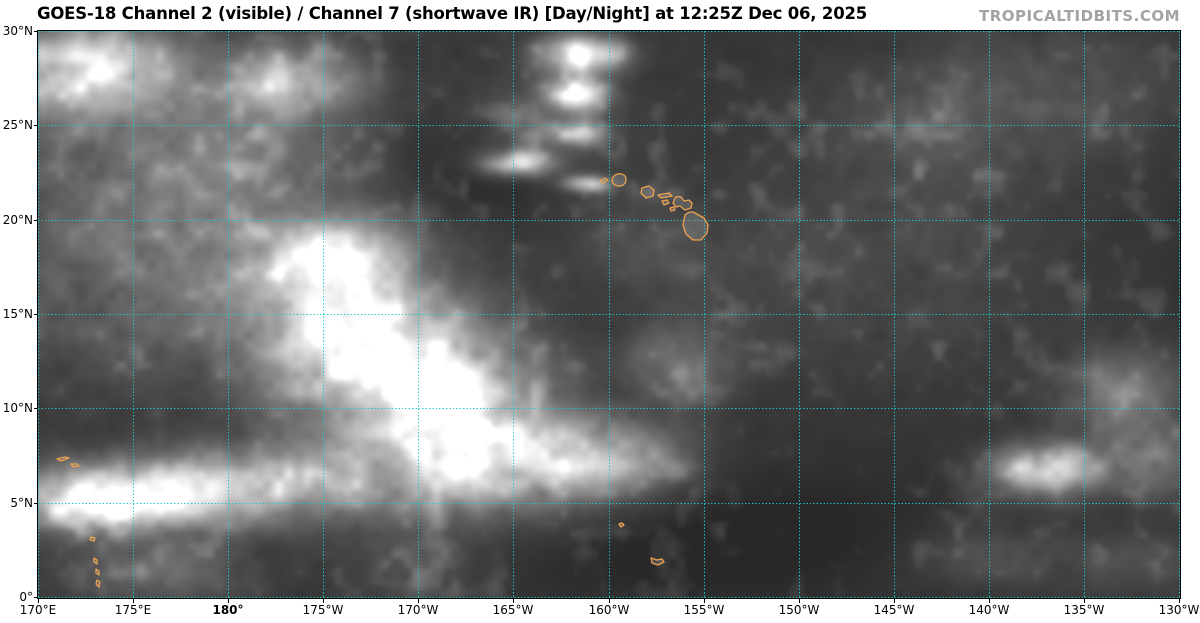  Describe the element at coordinates (604, 180) in the screenshot. I see `coastline-niihau` at that location.